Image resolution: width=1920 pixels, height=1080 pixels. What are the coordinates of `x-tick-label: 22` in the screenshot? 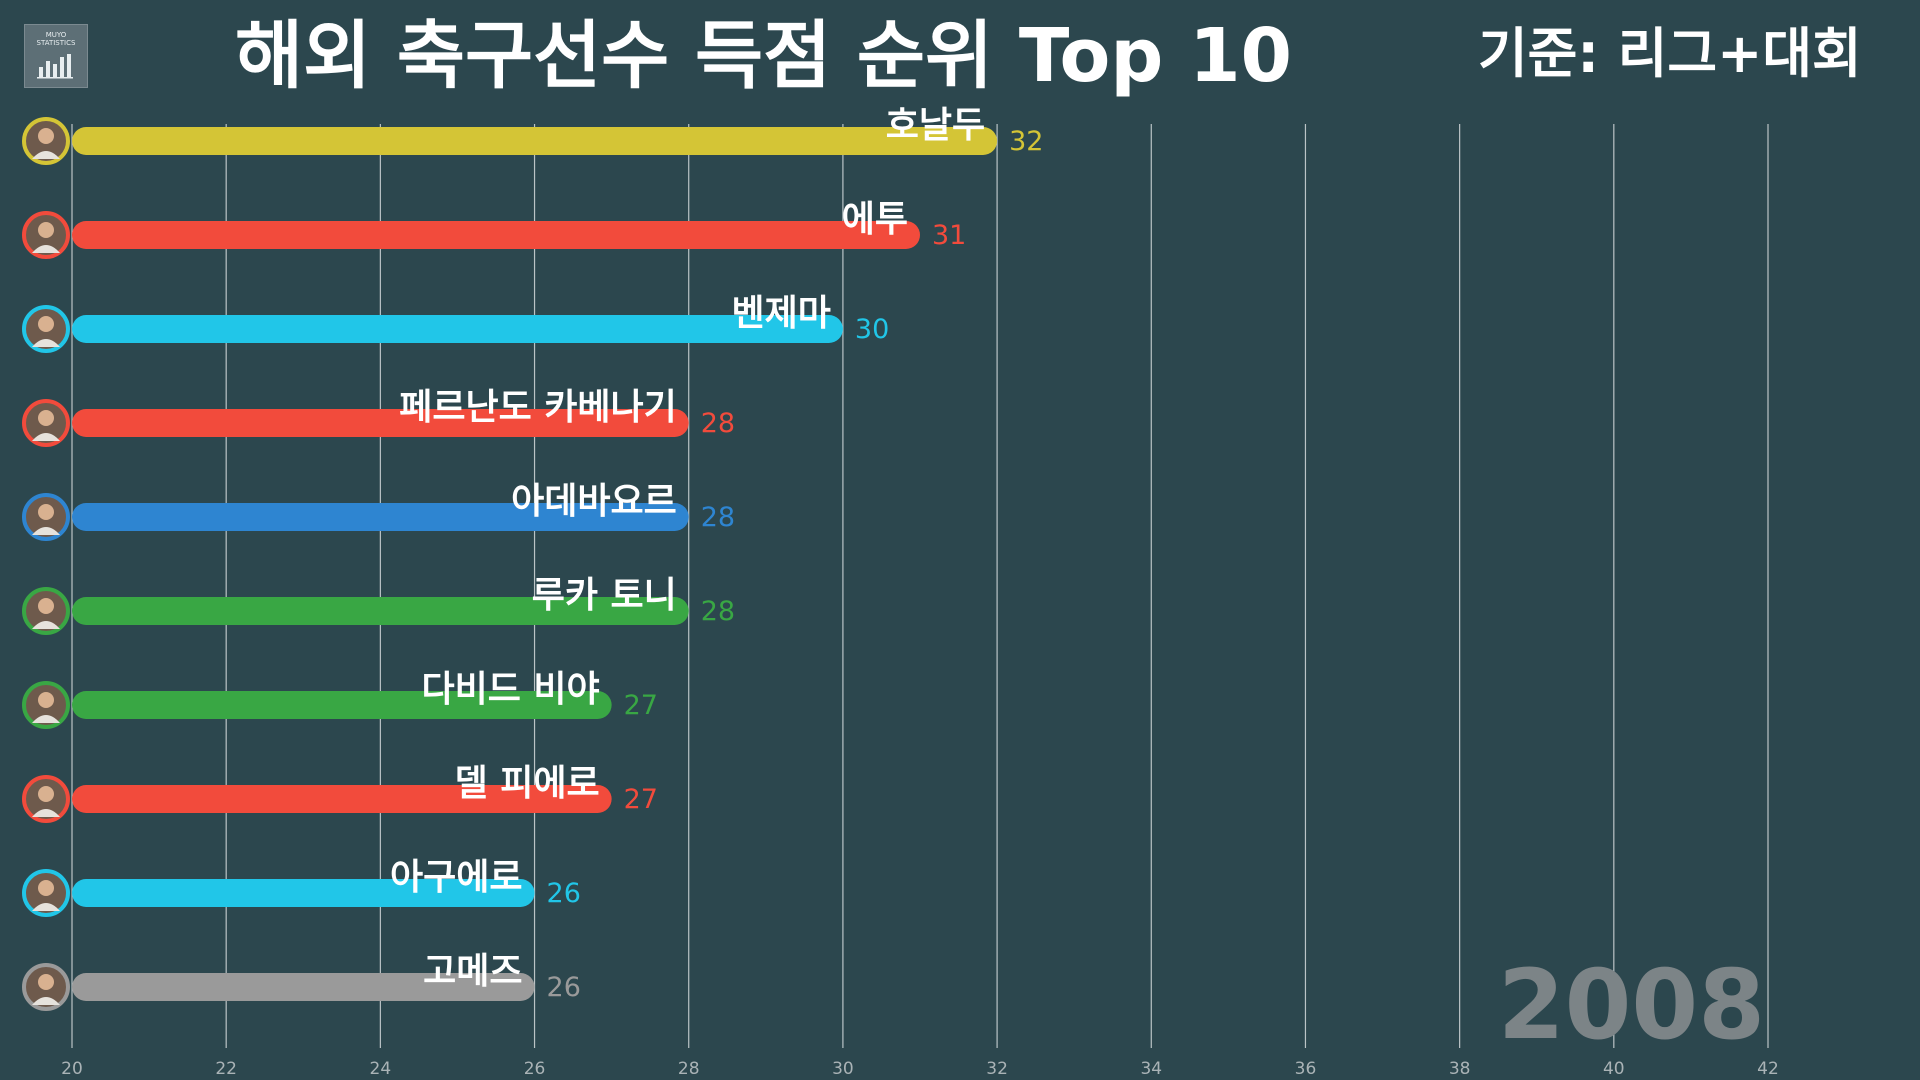 It's located at (226, 1069).